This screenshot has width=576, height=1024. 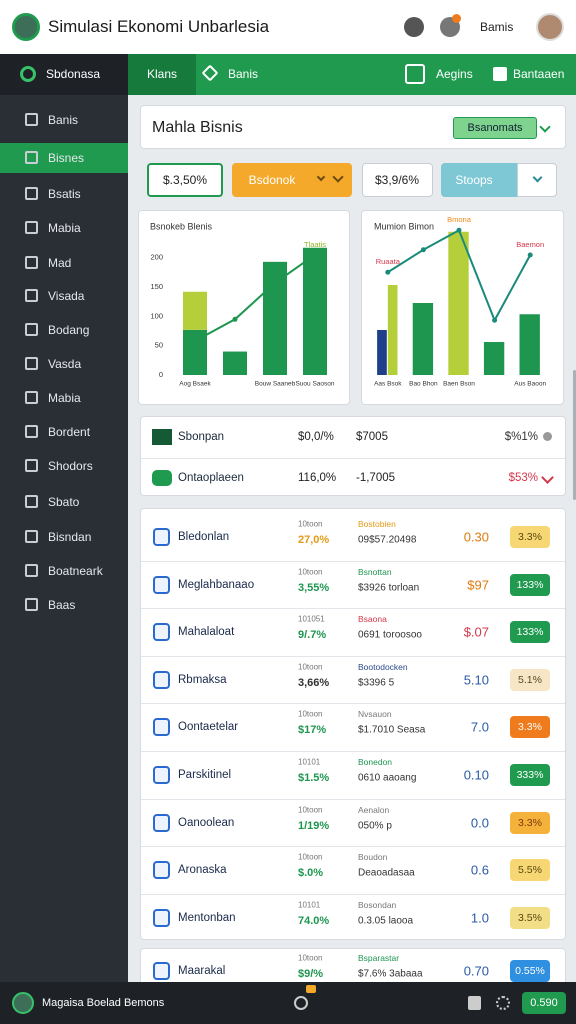 What do you see at coordinates (311, 619) in the screenshot?
I see `list-label: 101051` at bounding box center [311, 619].